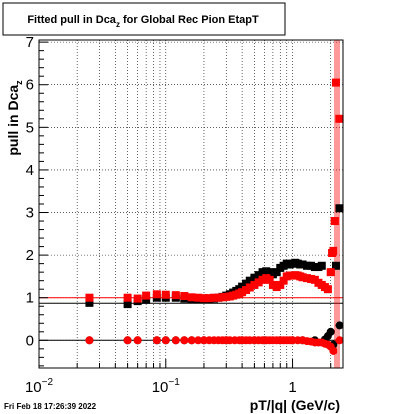 The height and width of the screenshot is (414, 400). What do you see at coordinates (30, 298) in the screenshot?
I see `y-tick-label: 1` at bounding box center [30, 298].